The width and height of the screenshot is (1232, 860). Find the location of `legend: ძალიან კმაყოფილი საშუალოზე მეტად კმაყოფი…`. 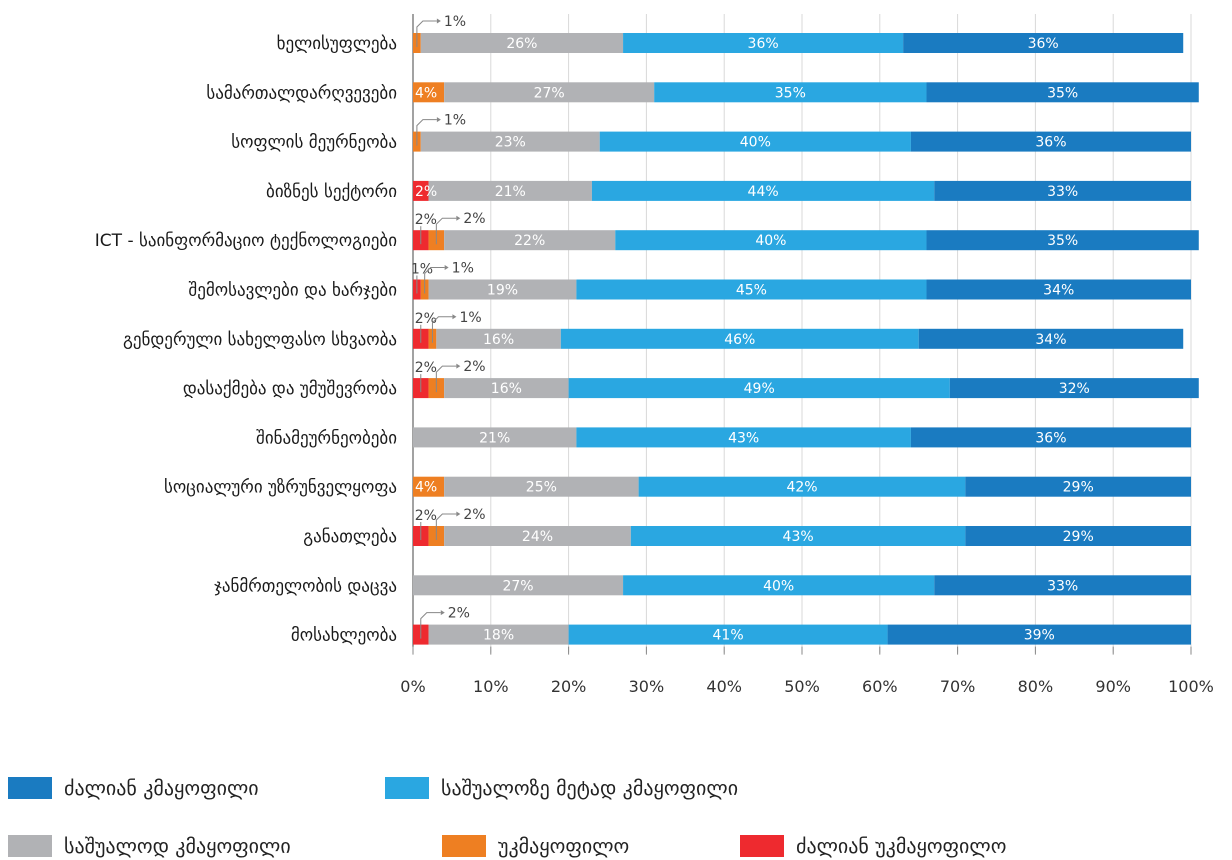

legend: ძალიან კმაყოფილი საშუალოზე მეტად კმაყოფი… is located at coordinates (616, 810).